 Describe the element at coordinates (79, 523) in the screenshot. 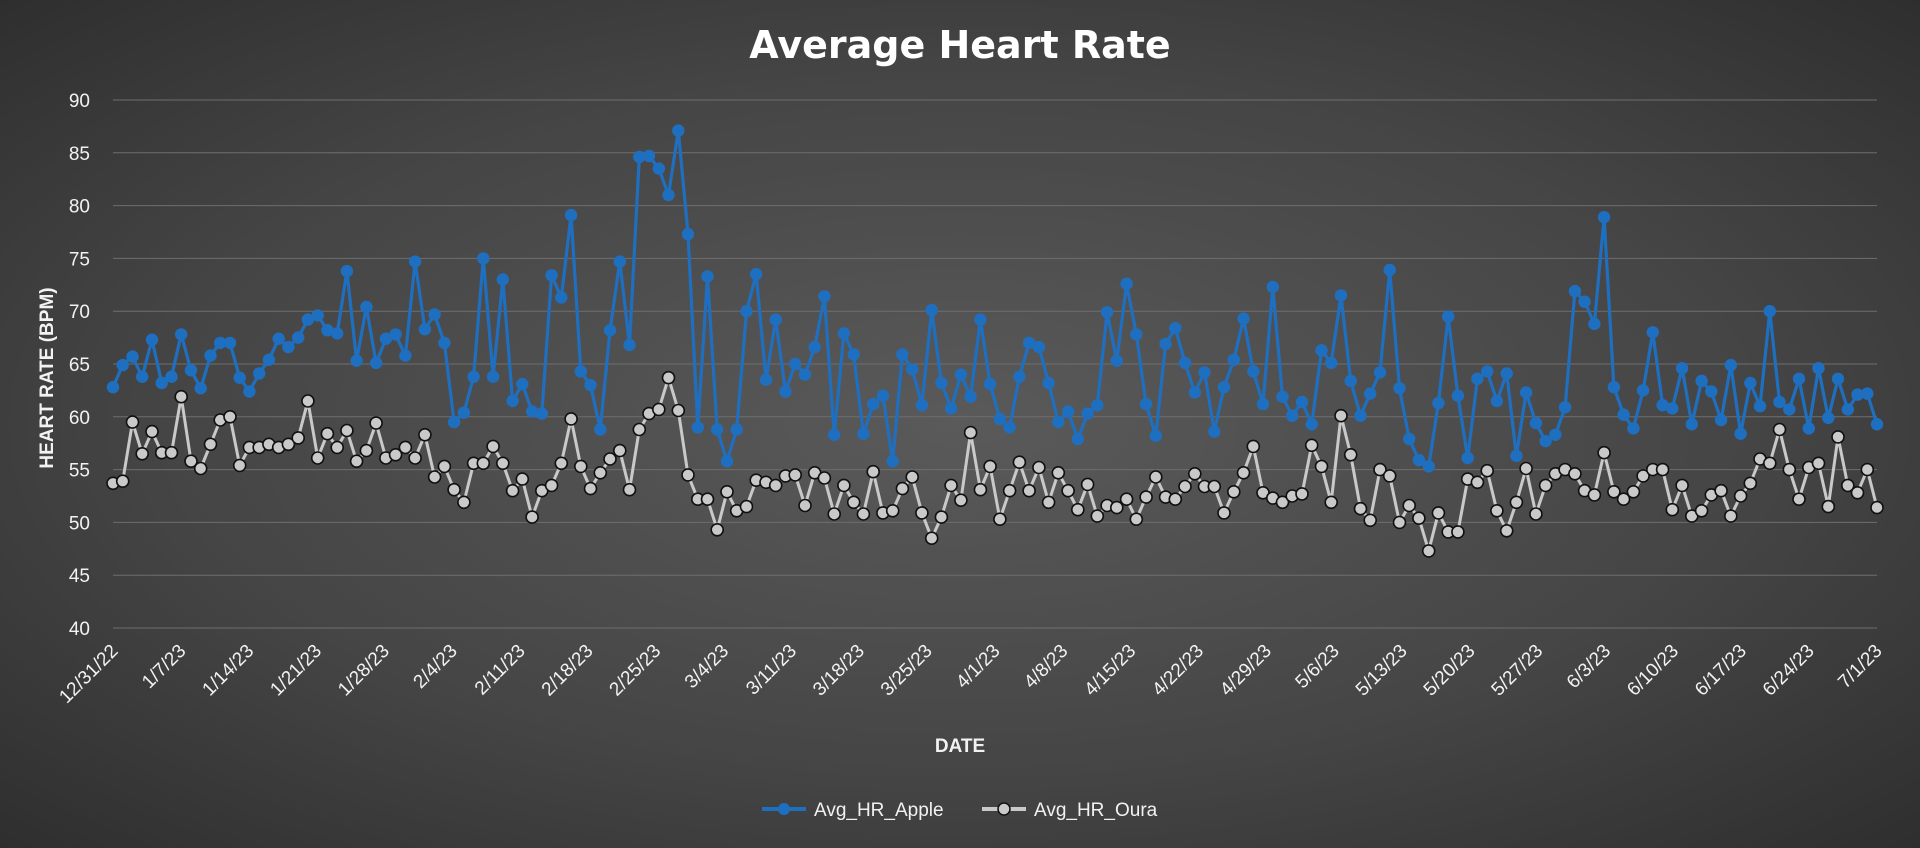

I see `y-tick-label: 50` at that location.